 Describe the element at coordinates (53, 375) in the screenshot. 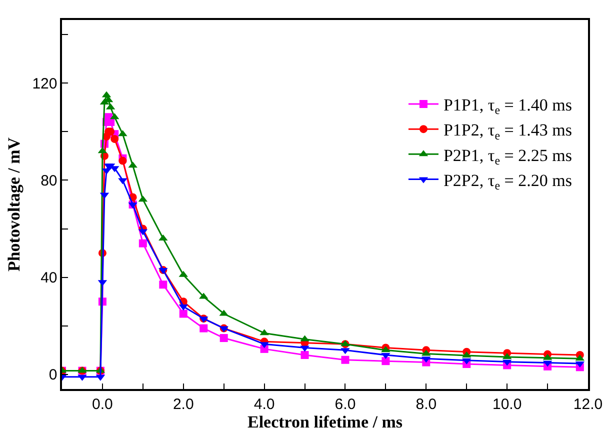

I see `y-tick-label: 0` at that location.